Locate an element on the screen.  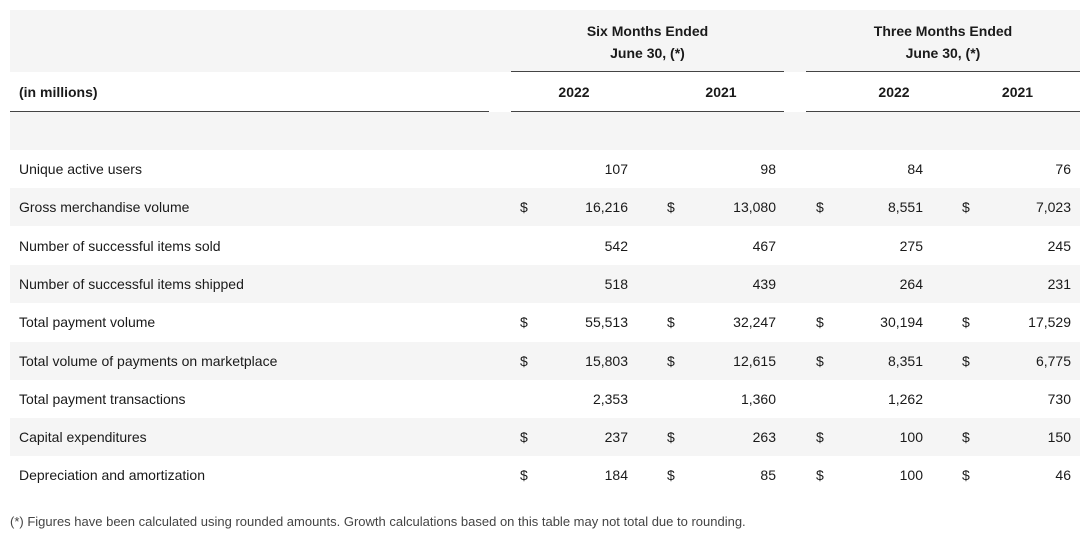
row-label: Total payment volume is located at coordinates (87, 322).